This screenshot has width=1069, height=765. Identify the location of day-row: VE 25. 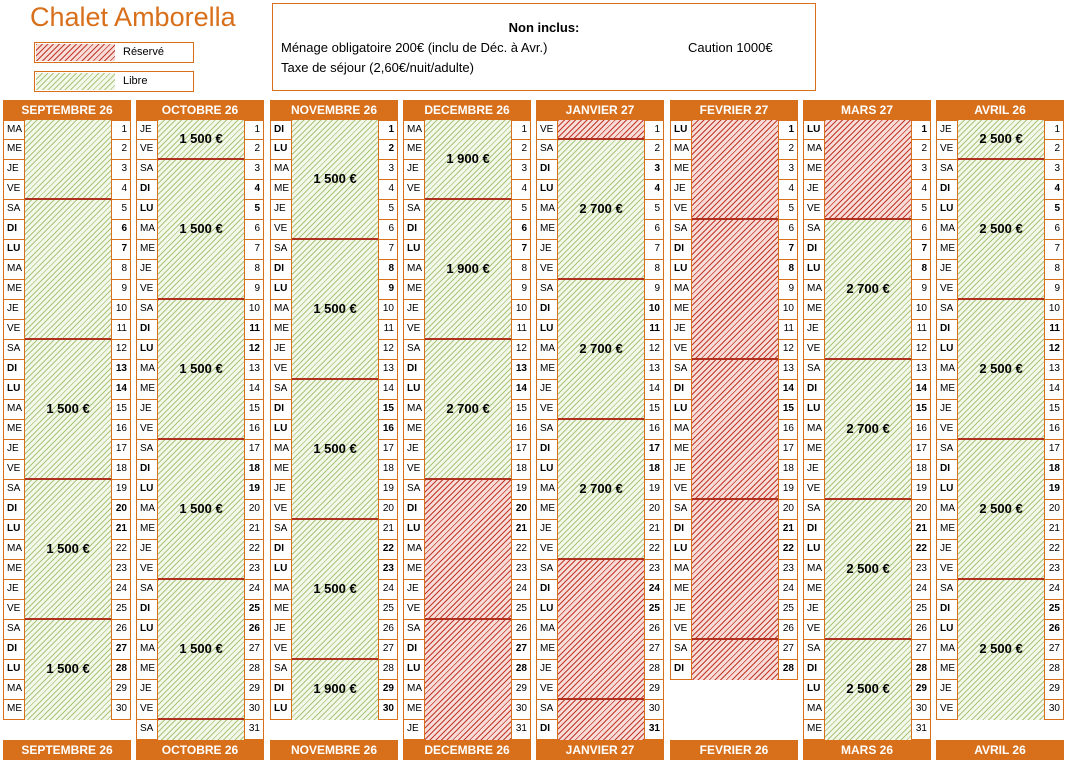
(67, 610).